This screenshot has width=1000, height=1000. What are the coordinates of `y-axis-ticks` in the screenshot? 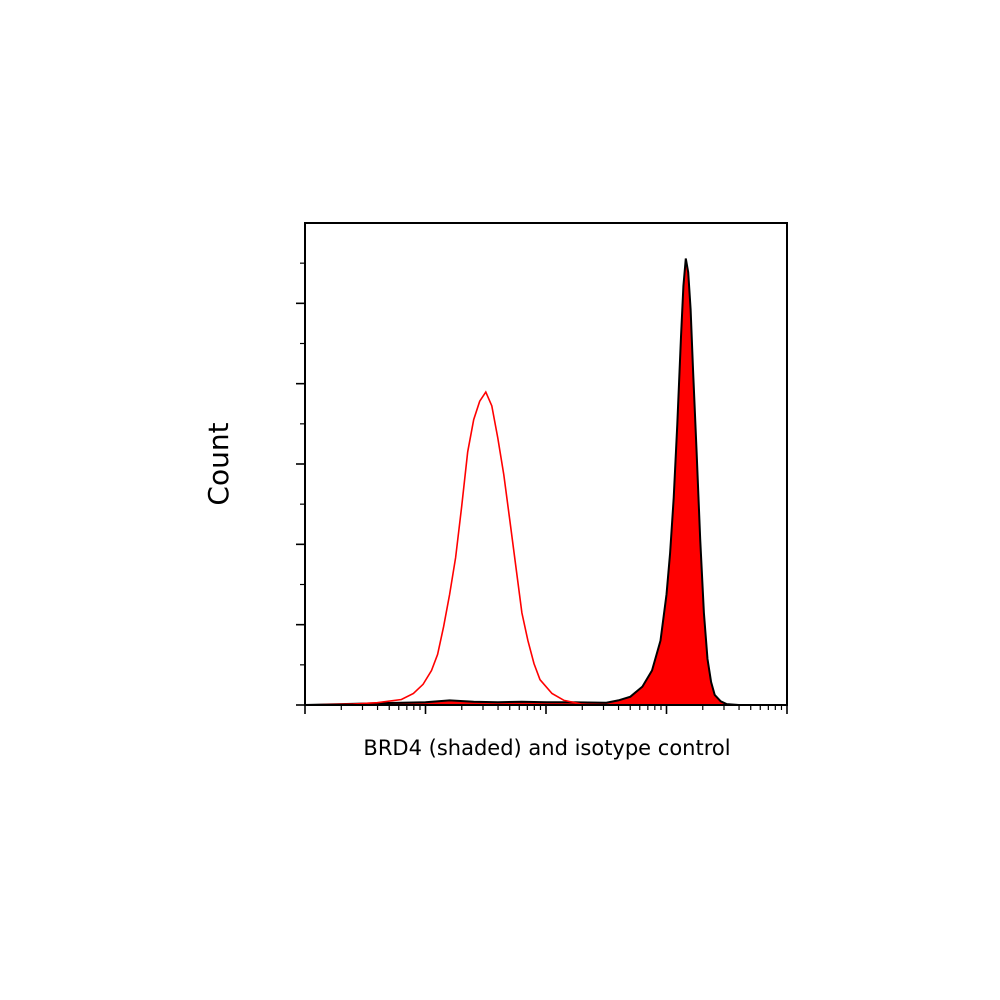 It's located at (300, 484).